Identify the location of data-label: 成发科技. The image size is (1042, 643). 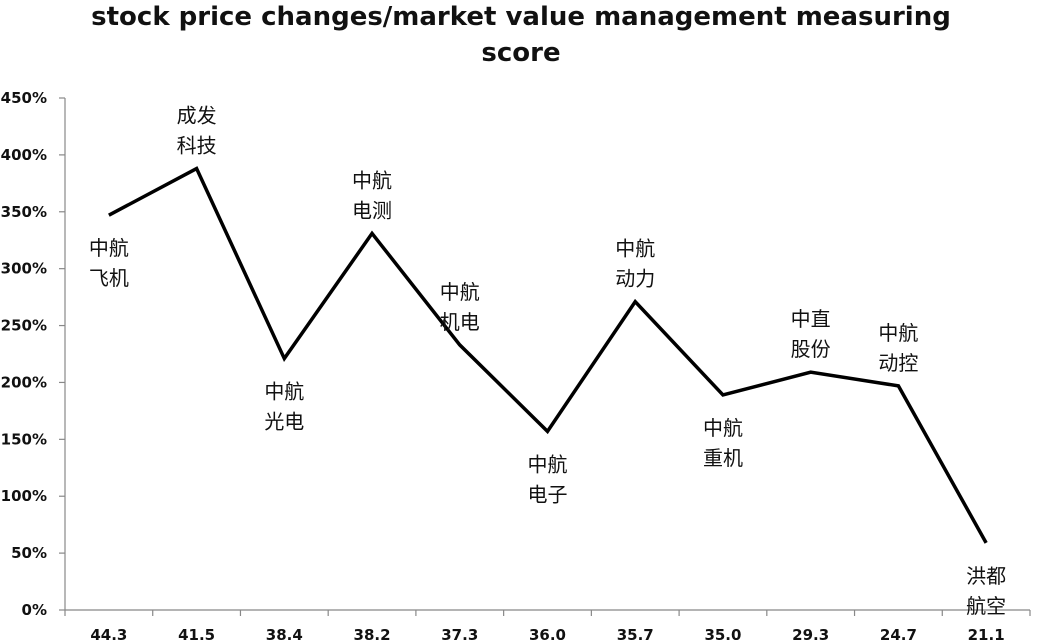
(197, 131).